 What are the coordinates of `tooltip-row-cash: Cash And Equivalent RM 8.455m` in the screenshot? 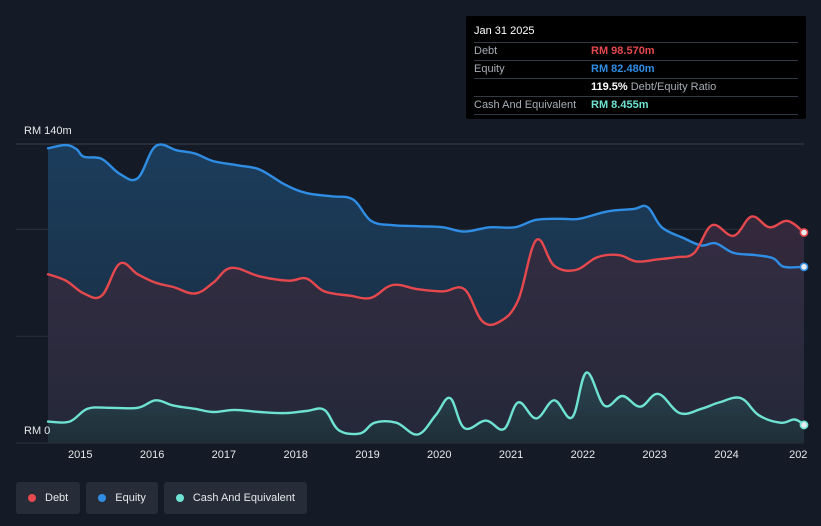 It's located at (636, 106).